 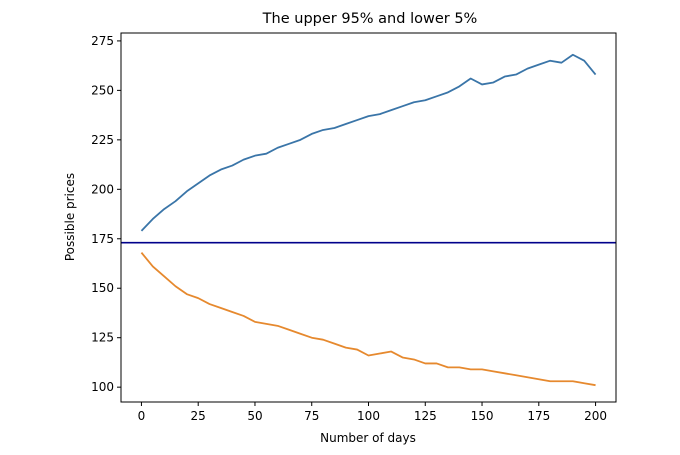 What do you see at coordinates (102, 288) in the screenshot?
I see `y-tick-label: 150` at bounding box center [102, 288].